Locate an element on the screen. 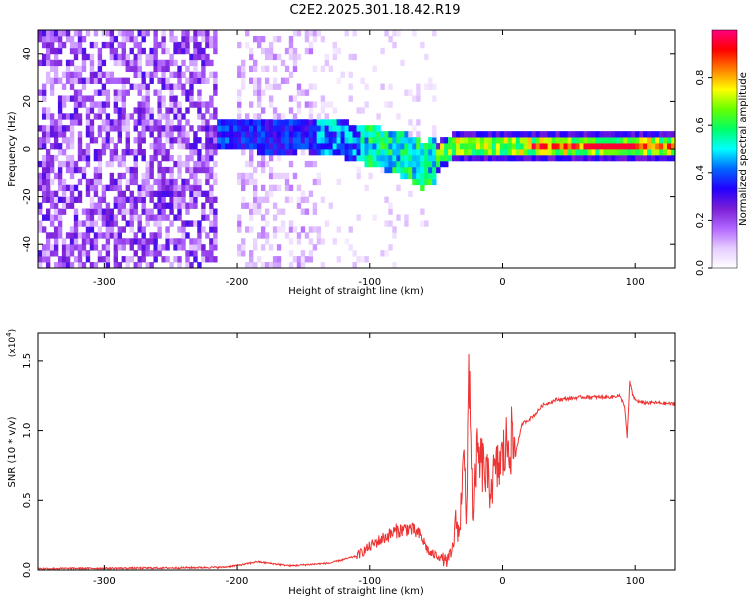  y-tick-label: 1.5 is located at coordinates (27, 361).